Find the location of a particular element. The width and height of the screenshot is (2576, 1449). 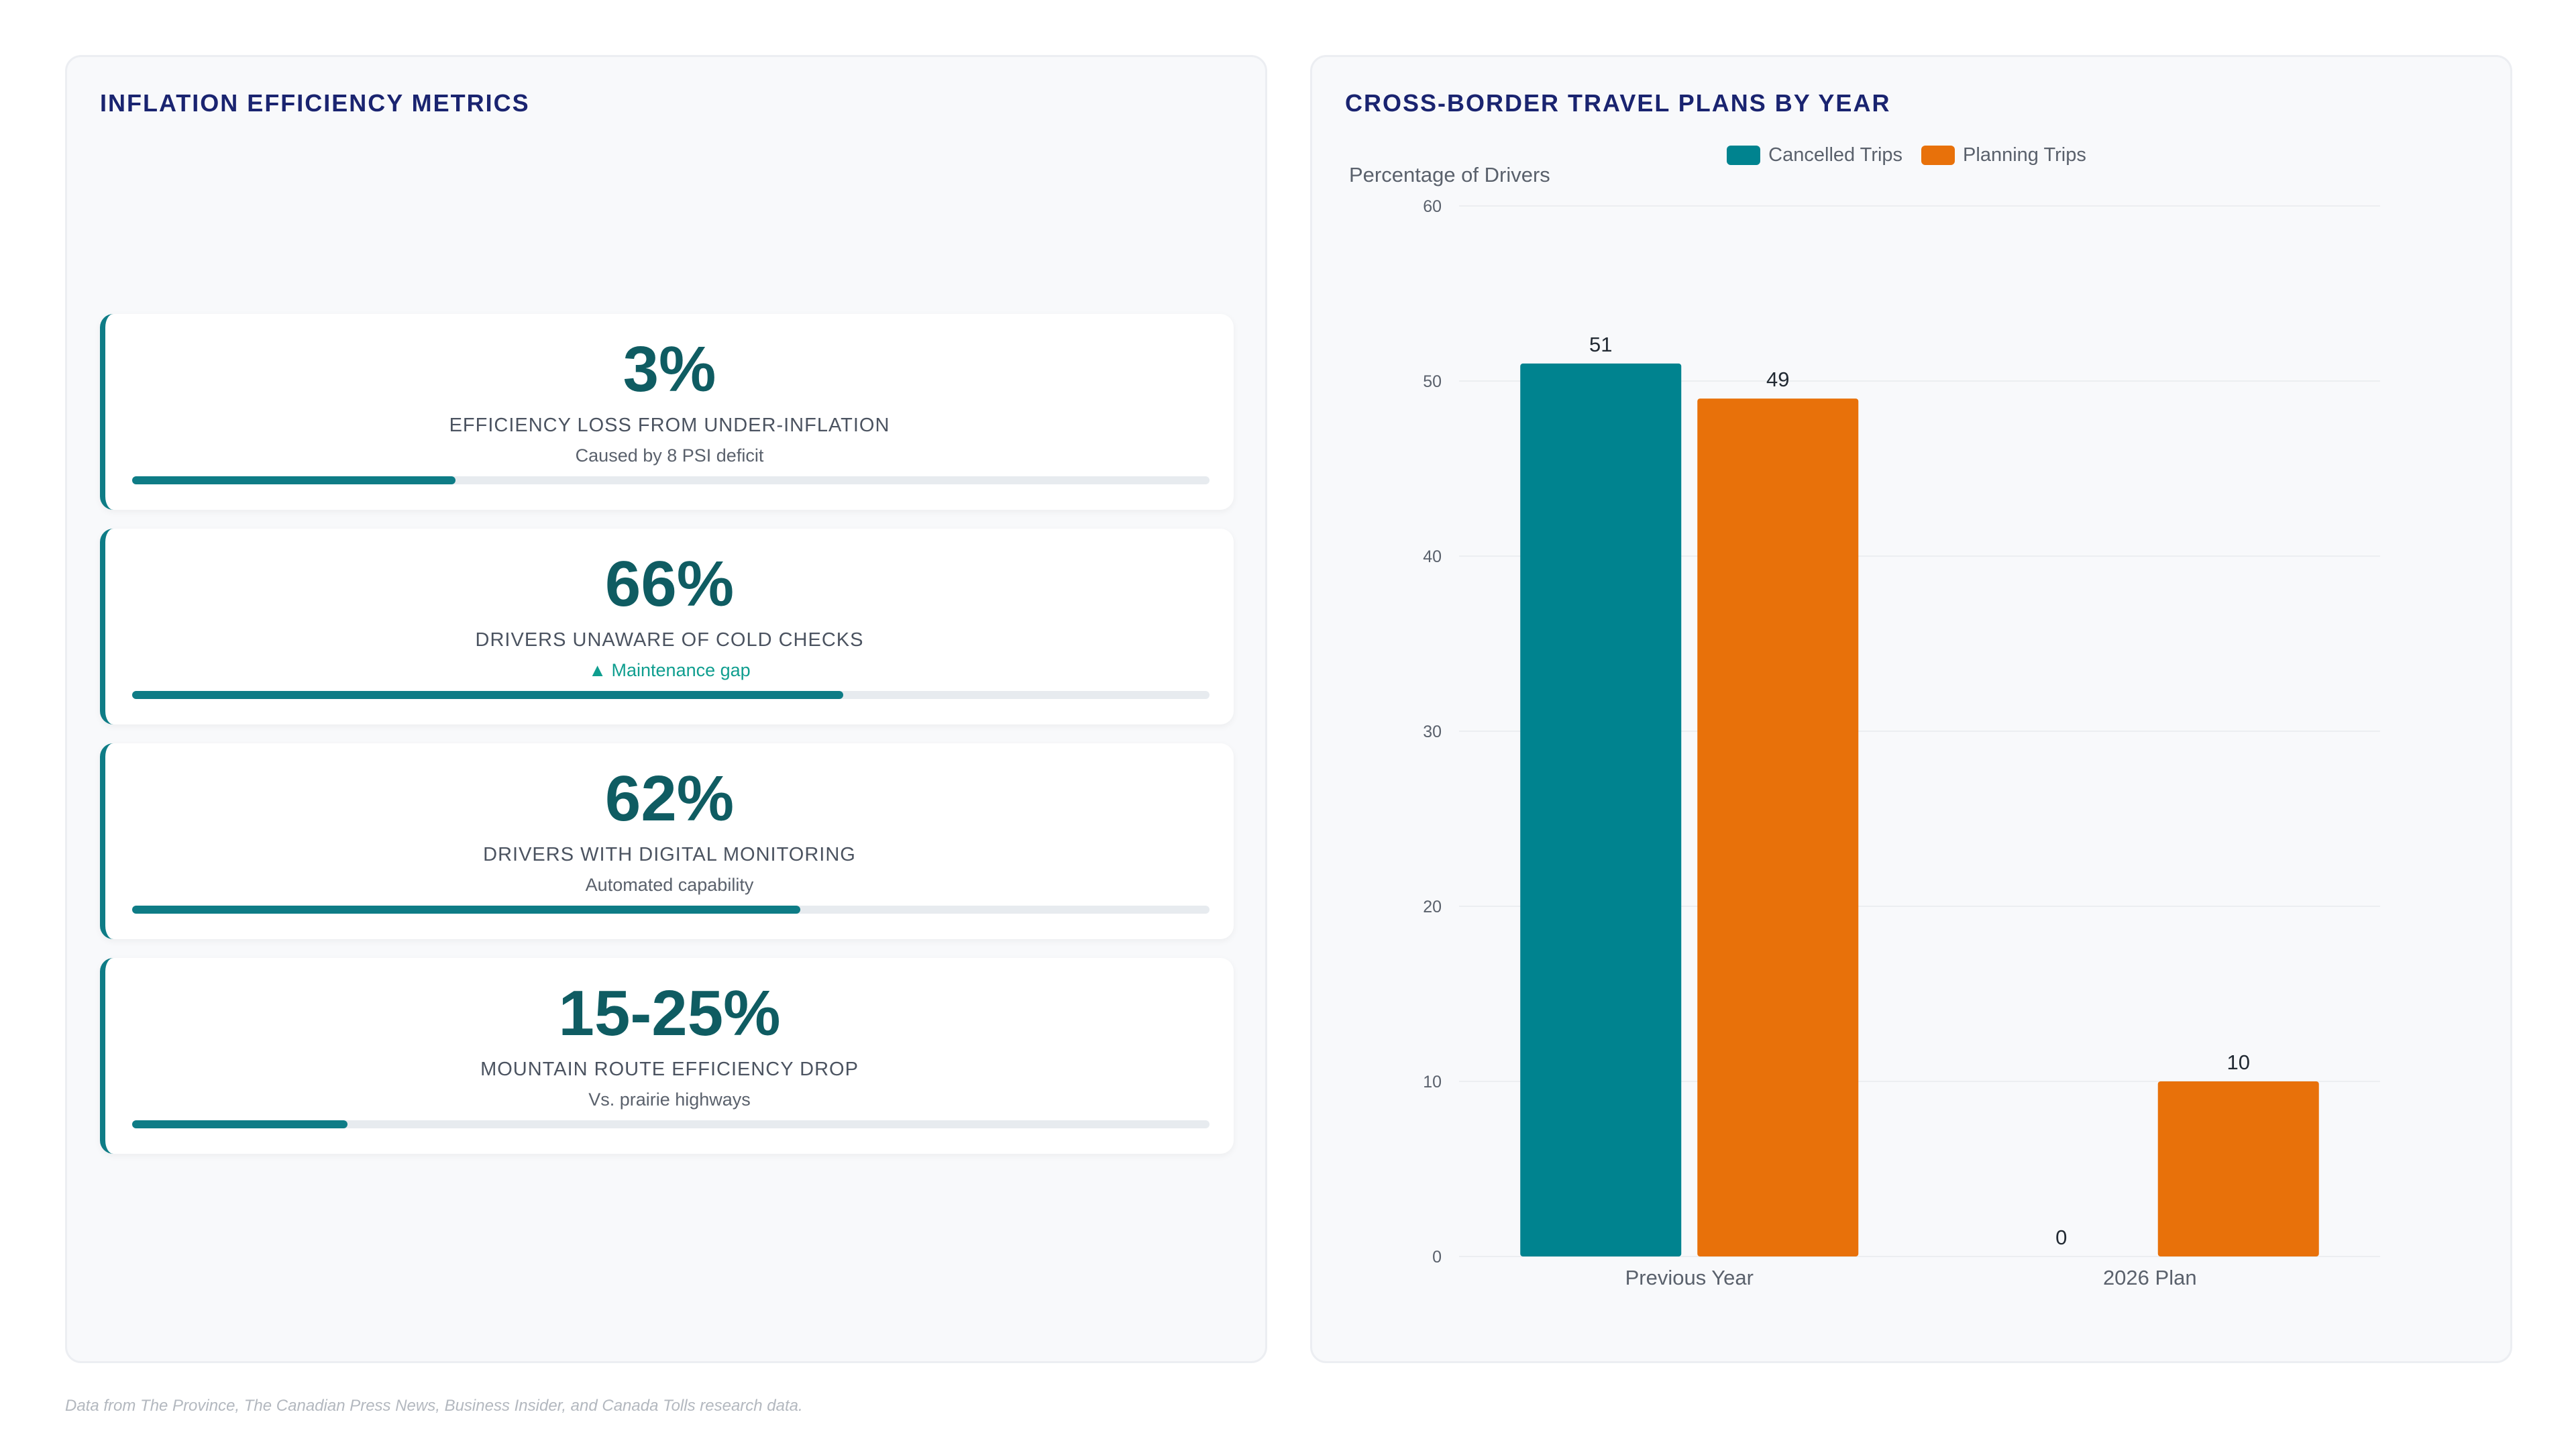

y-axis-label: Percentage of Drivers is located at coordinates (1449, 174).